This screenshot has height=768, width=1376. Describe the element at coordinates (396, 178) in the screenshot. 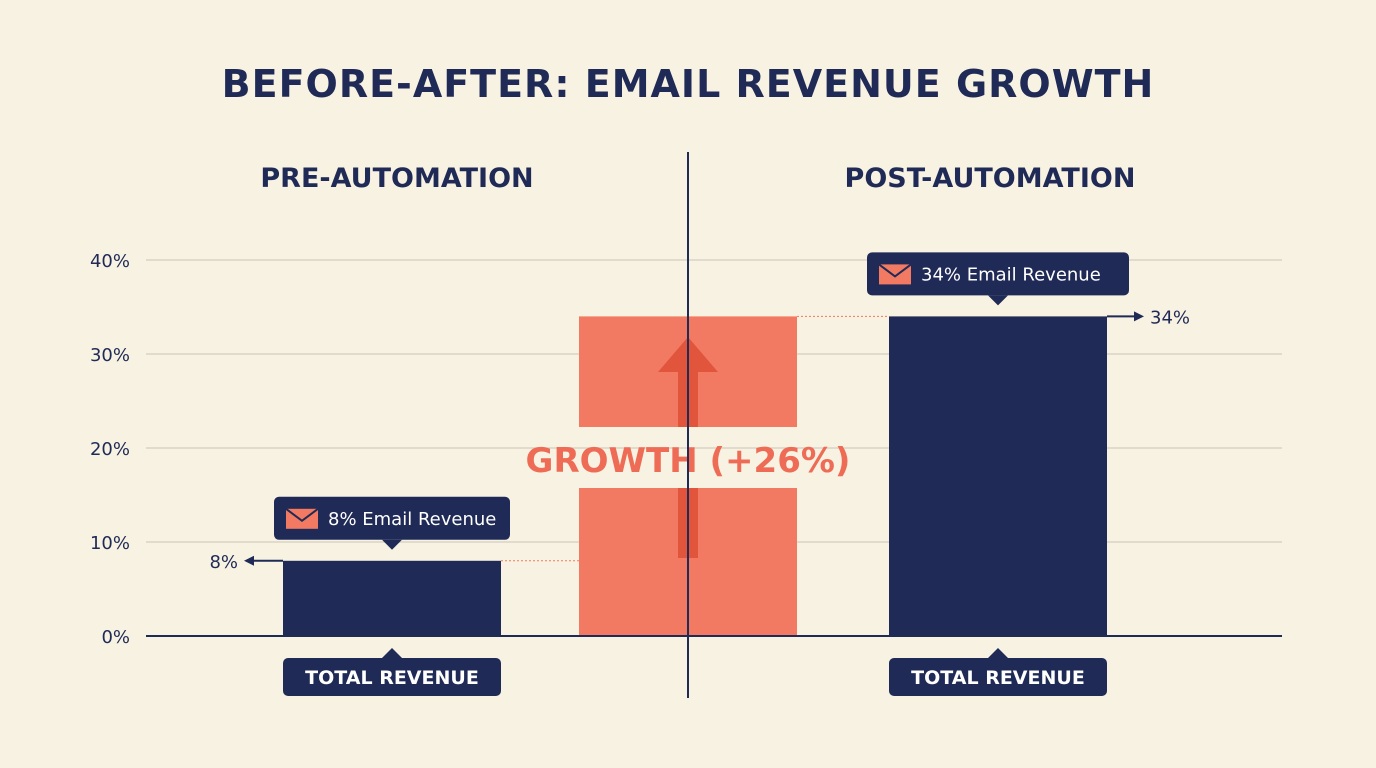

I see `panel-title-pre: PRE-AUTOMATION` at that location.